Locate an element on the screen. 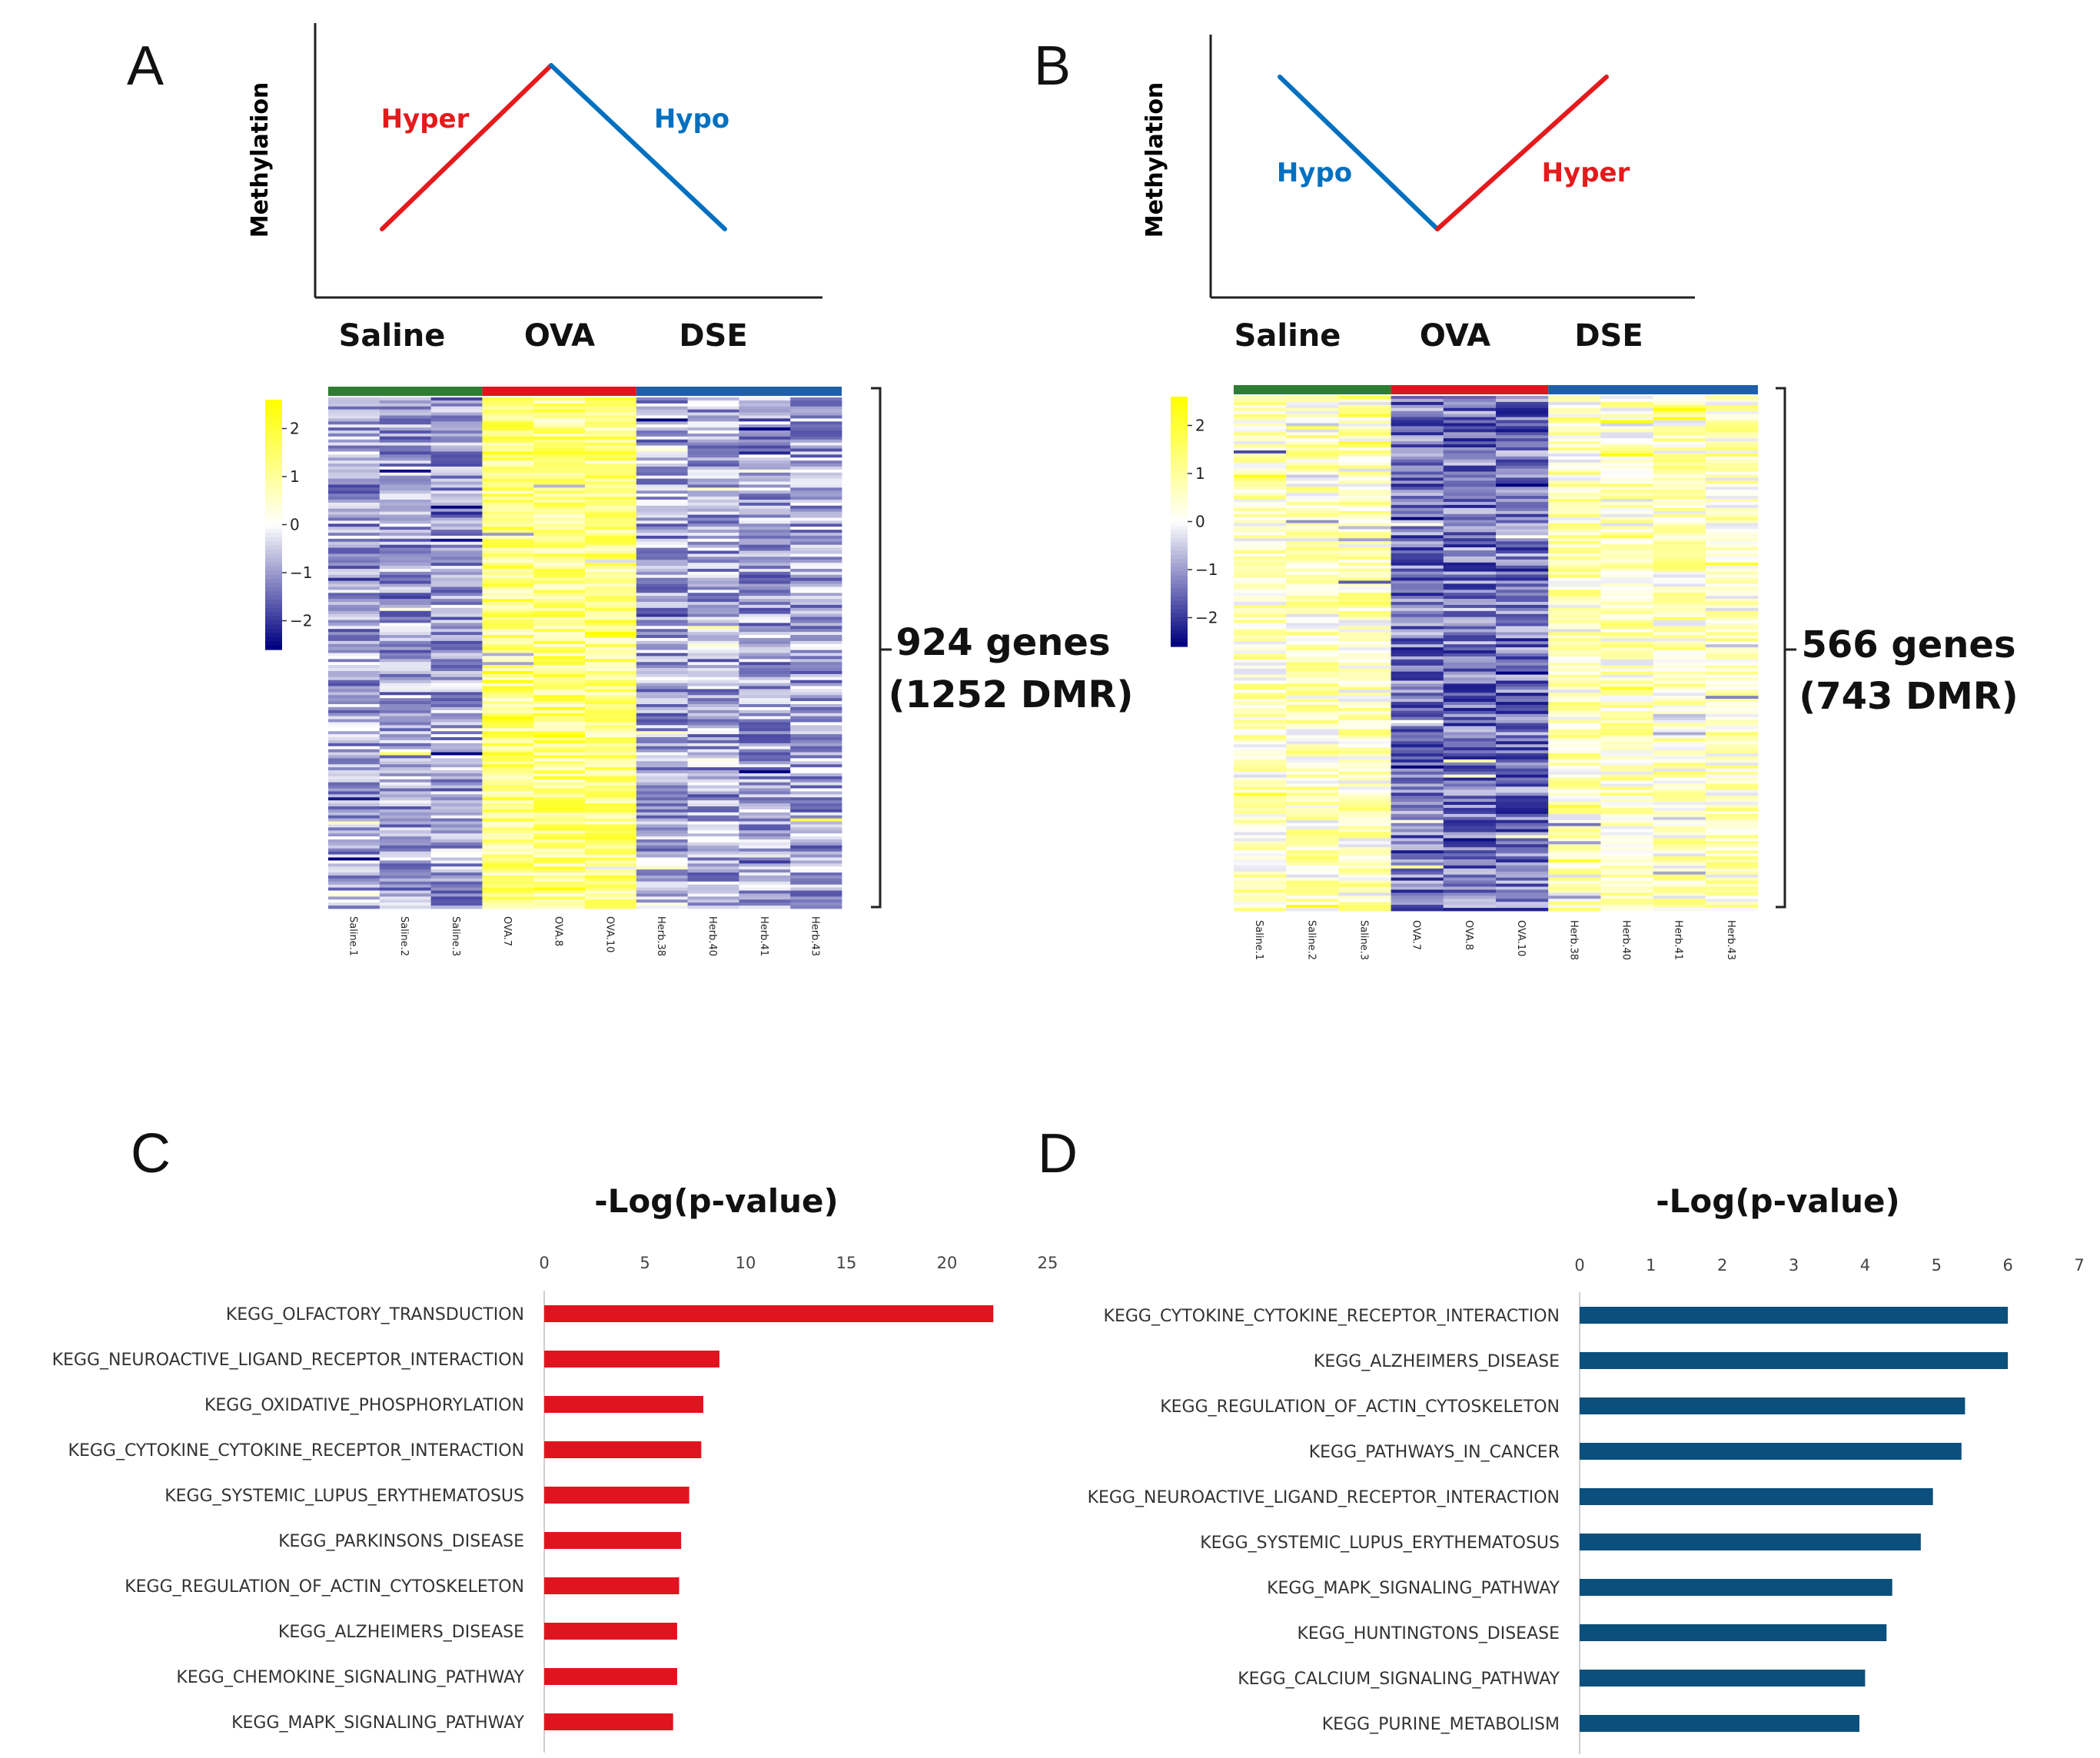  sample-label: Saline.3 is located at coordinates (1364, 940).